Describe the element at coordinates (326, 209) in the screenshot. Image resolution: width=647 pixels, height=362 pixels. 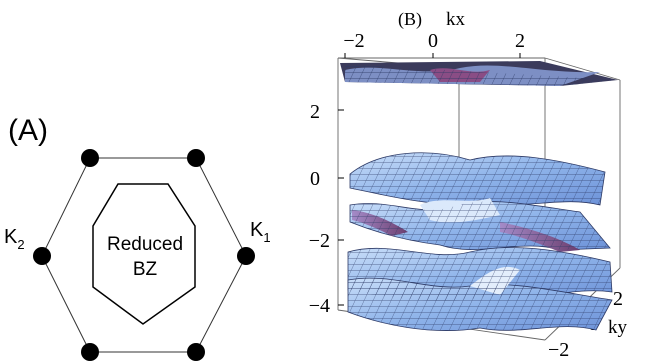
I see `energy-axis: 2 0 −2 −4` at that location.